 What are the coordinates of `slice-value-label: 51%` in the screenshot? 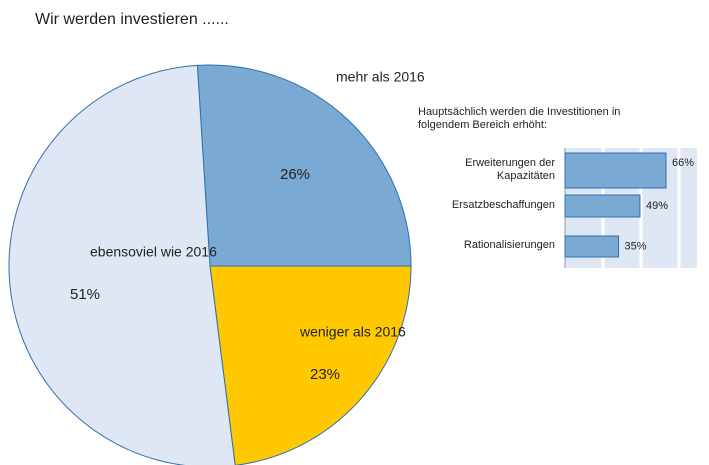 It's located at (85, 294).